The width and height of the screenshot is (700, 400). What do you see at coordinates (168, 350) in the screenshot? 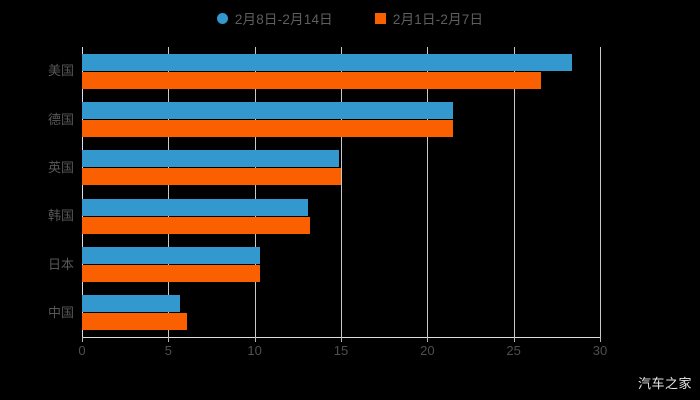
I see `x-tick-label: 5` at bounding box center [168, 350].